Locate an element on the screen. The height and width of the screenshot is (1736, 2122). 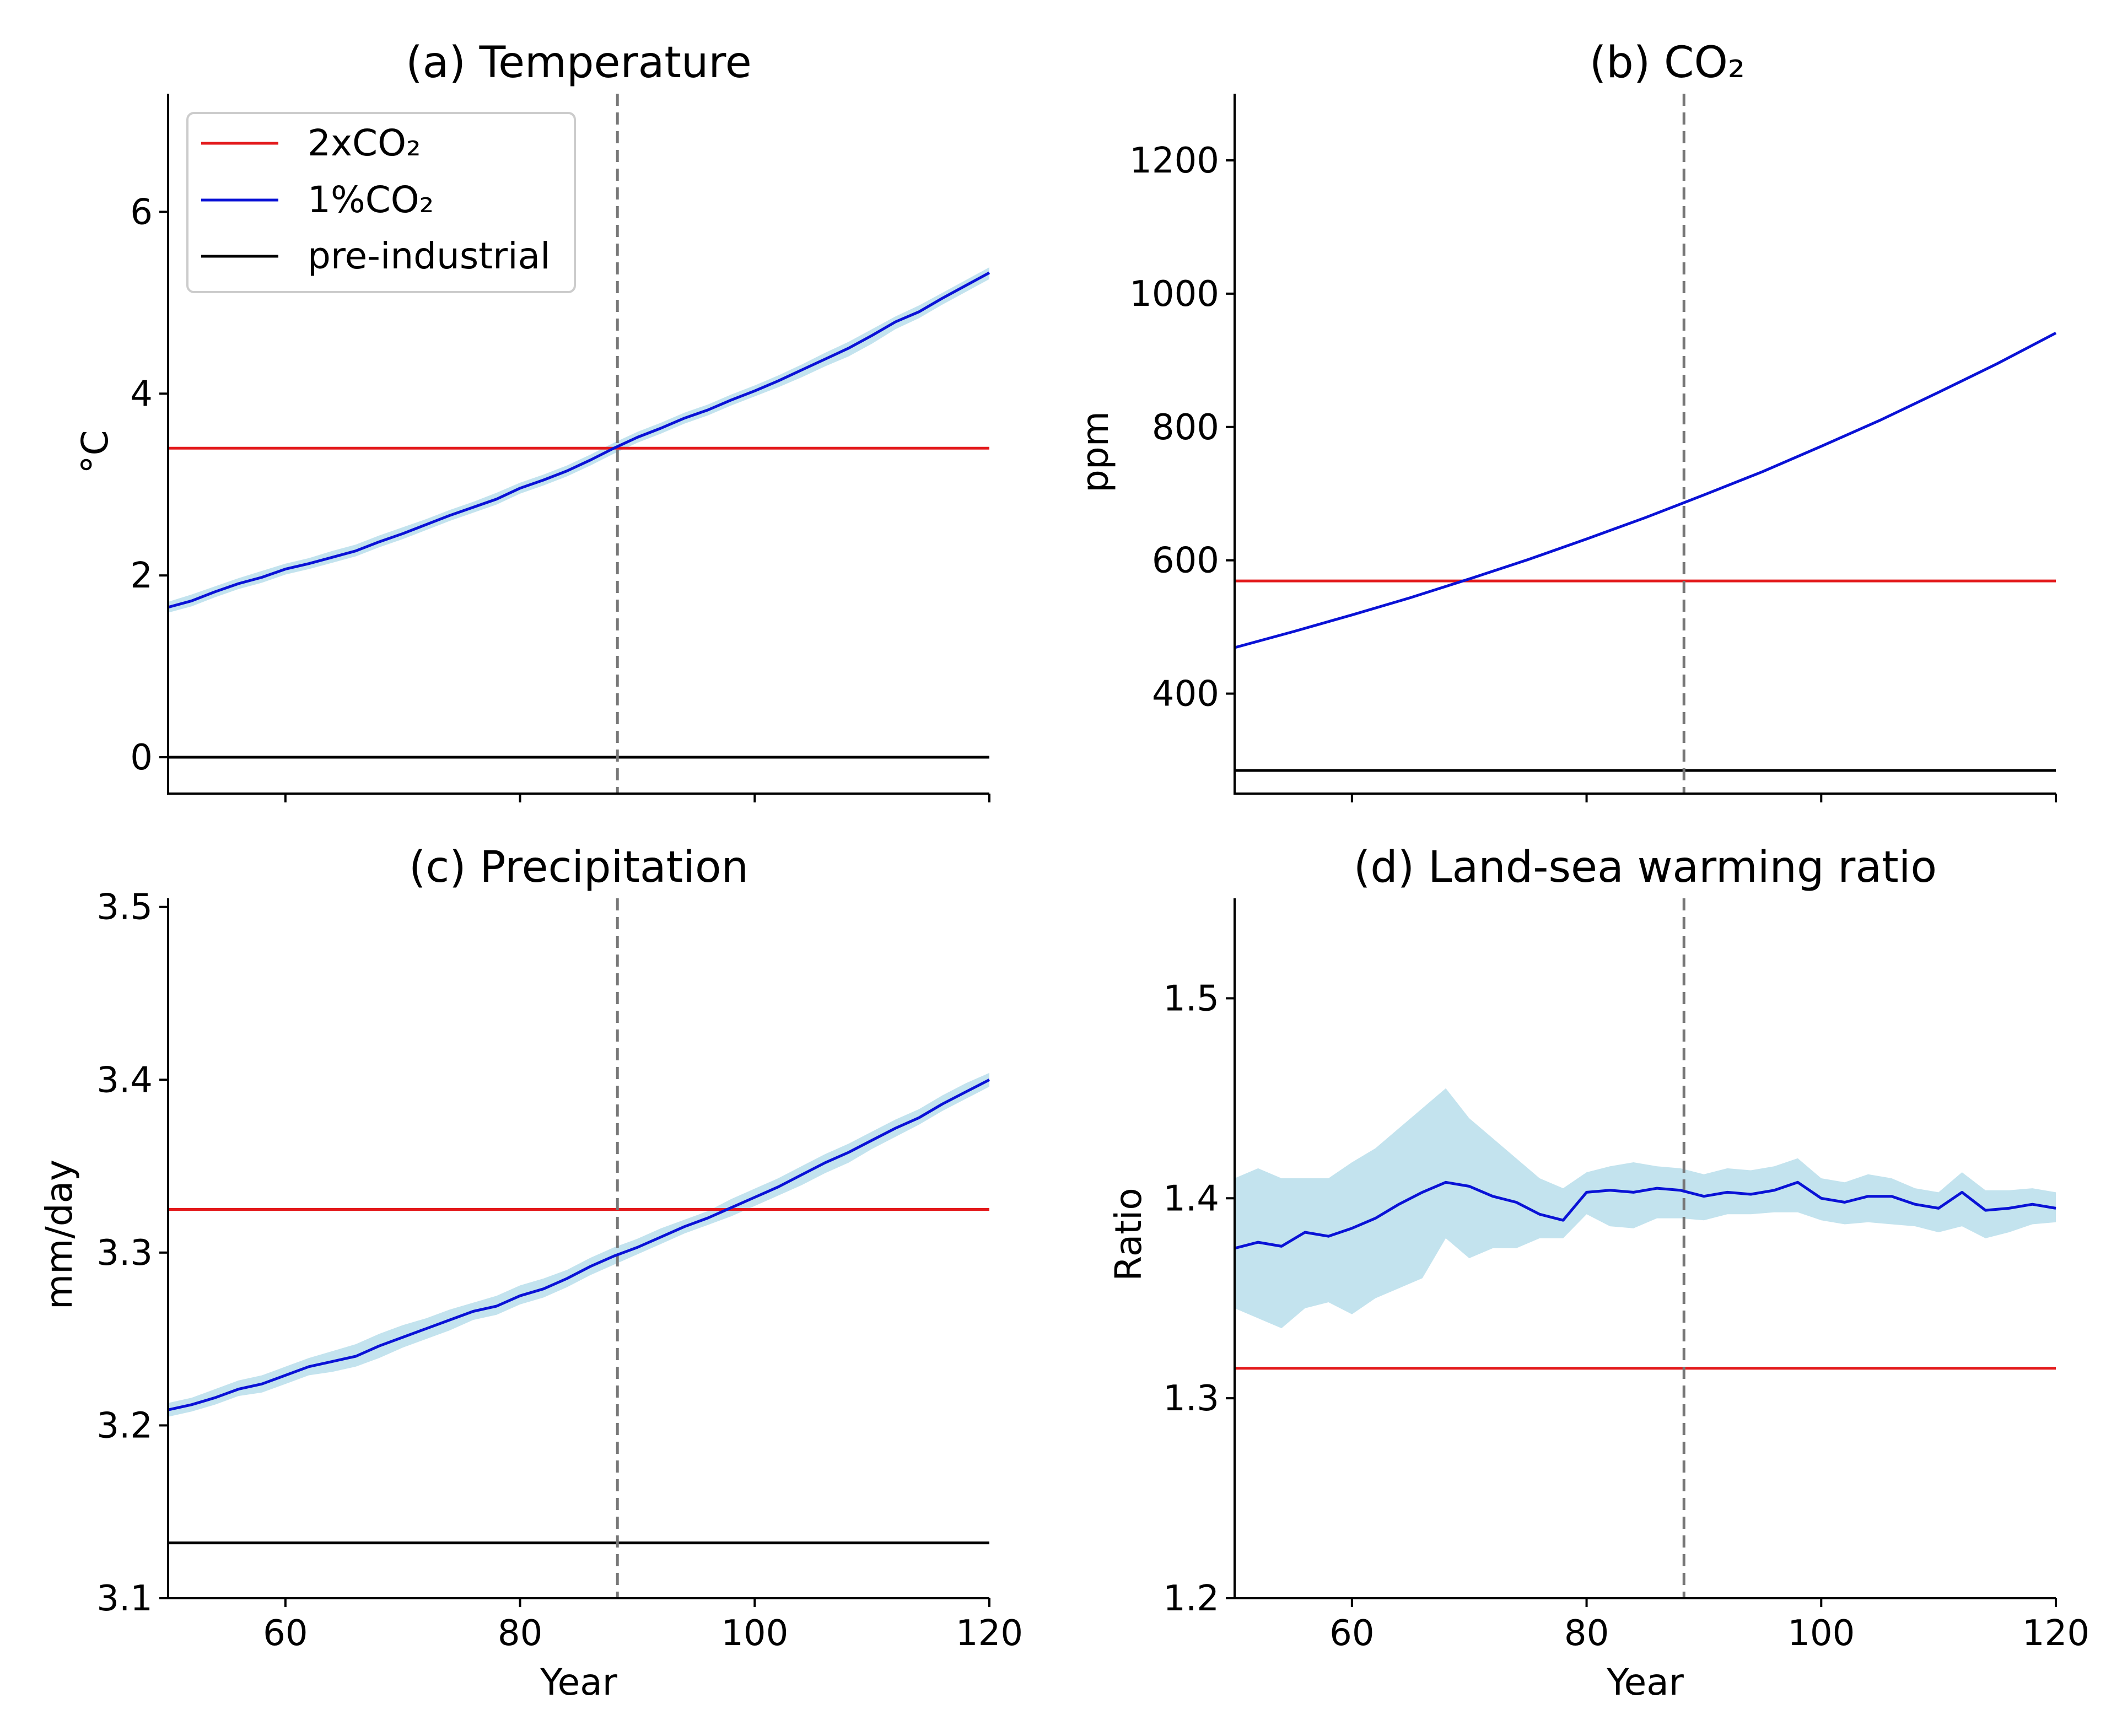
panel-c-1pct-co2-line is located at coordinates (579, 1245).